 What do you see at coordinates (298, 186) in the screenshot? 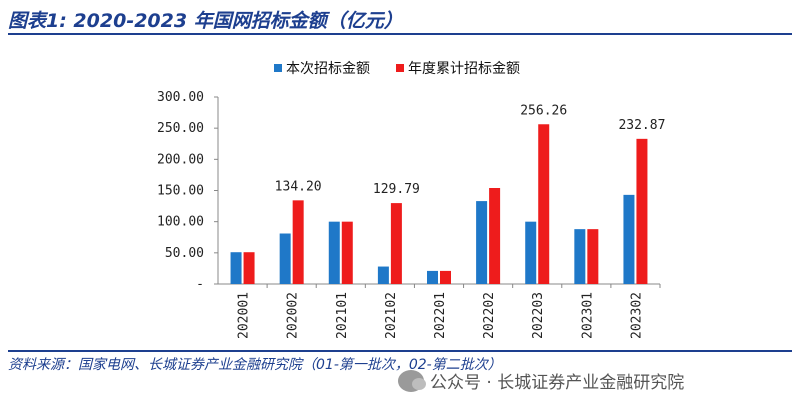
I see `data-label: 134.20` at bounding box center [298, 186].